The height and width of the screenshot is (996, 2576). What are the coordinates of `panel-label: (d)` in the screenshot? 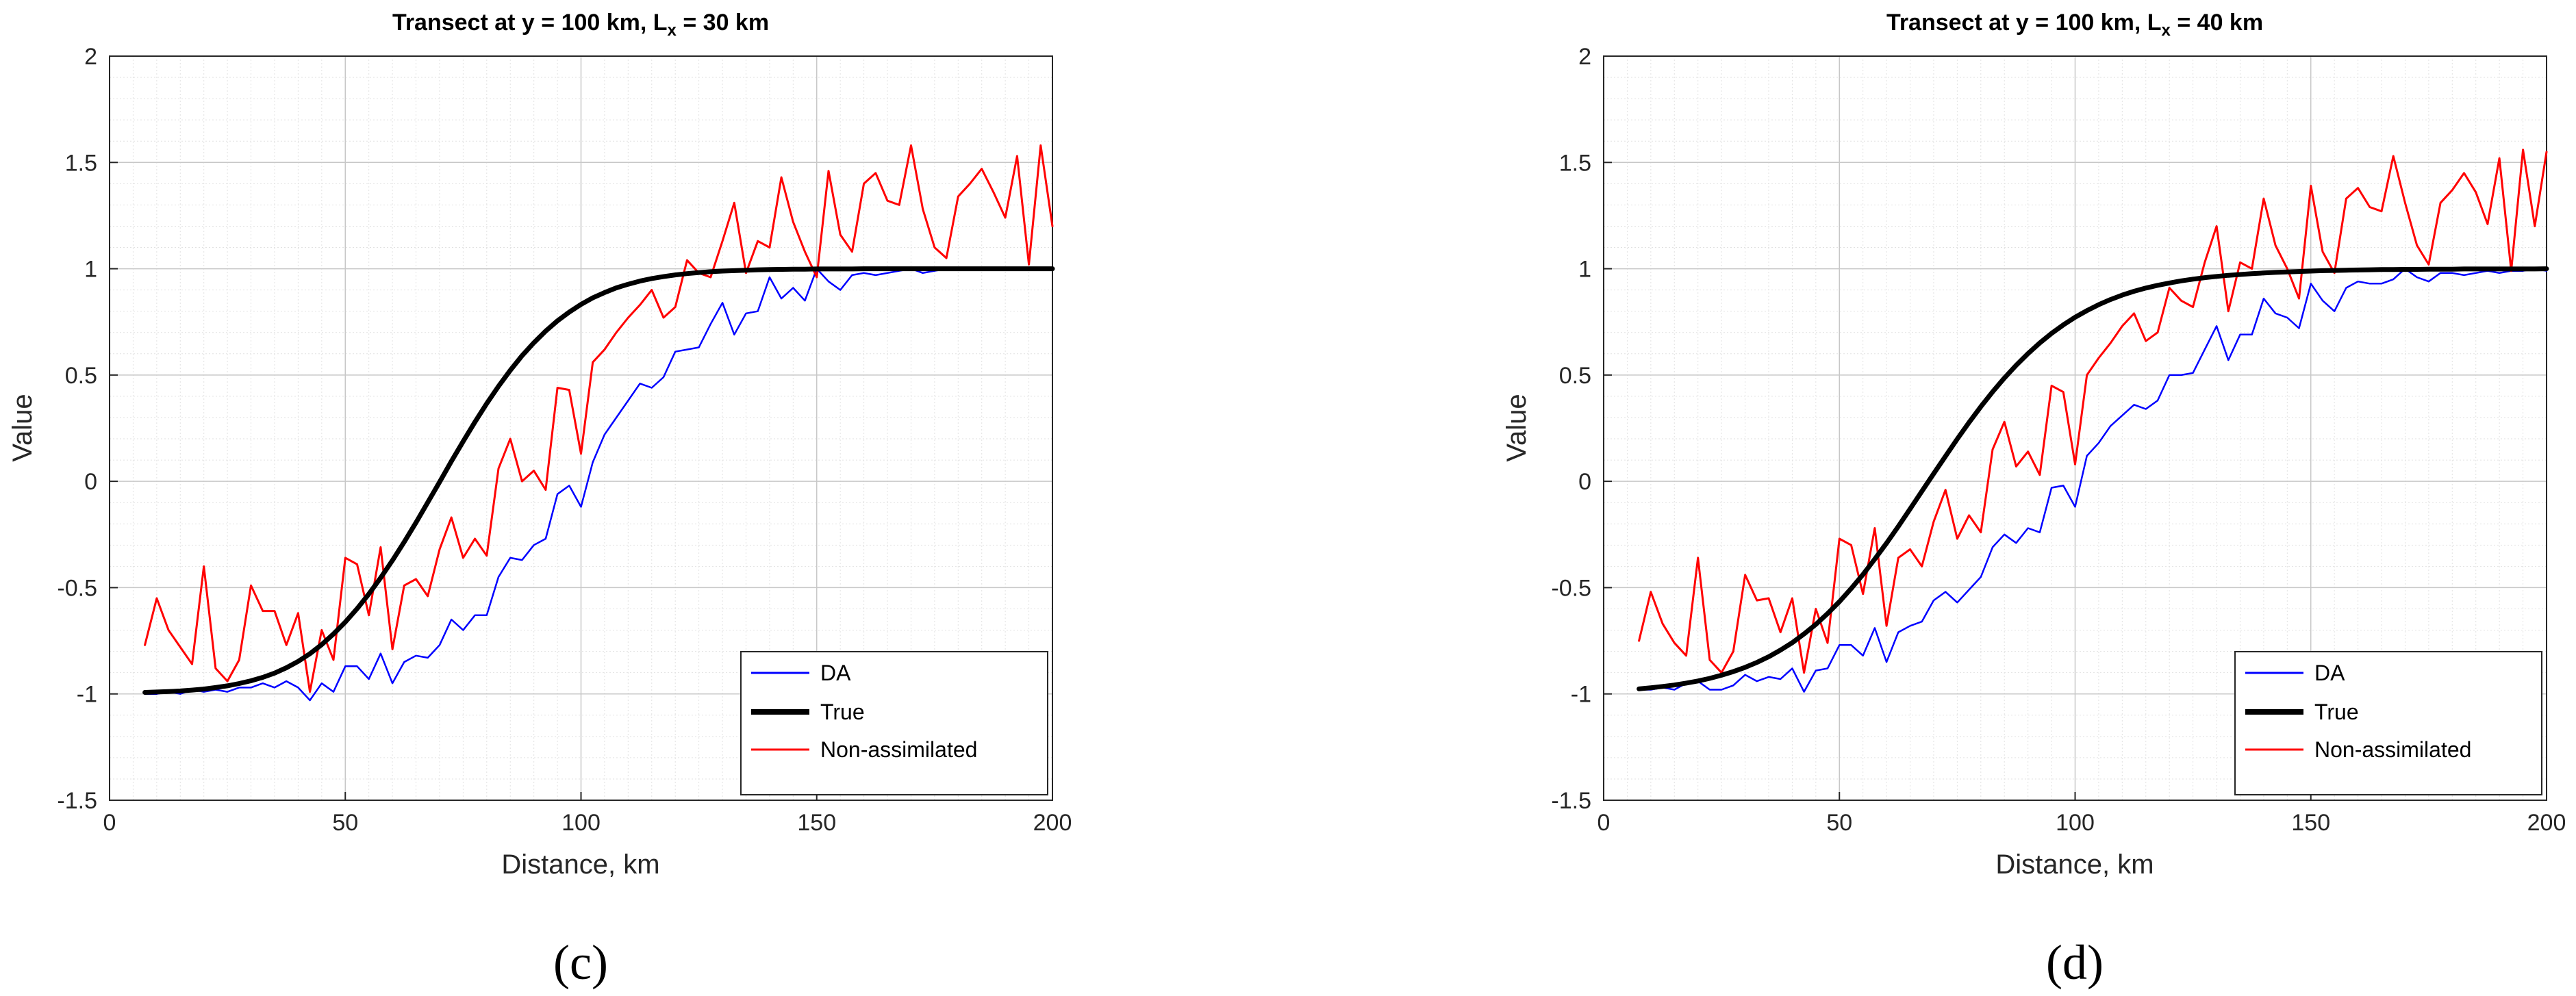 It's located at (2075, 962).